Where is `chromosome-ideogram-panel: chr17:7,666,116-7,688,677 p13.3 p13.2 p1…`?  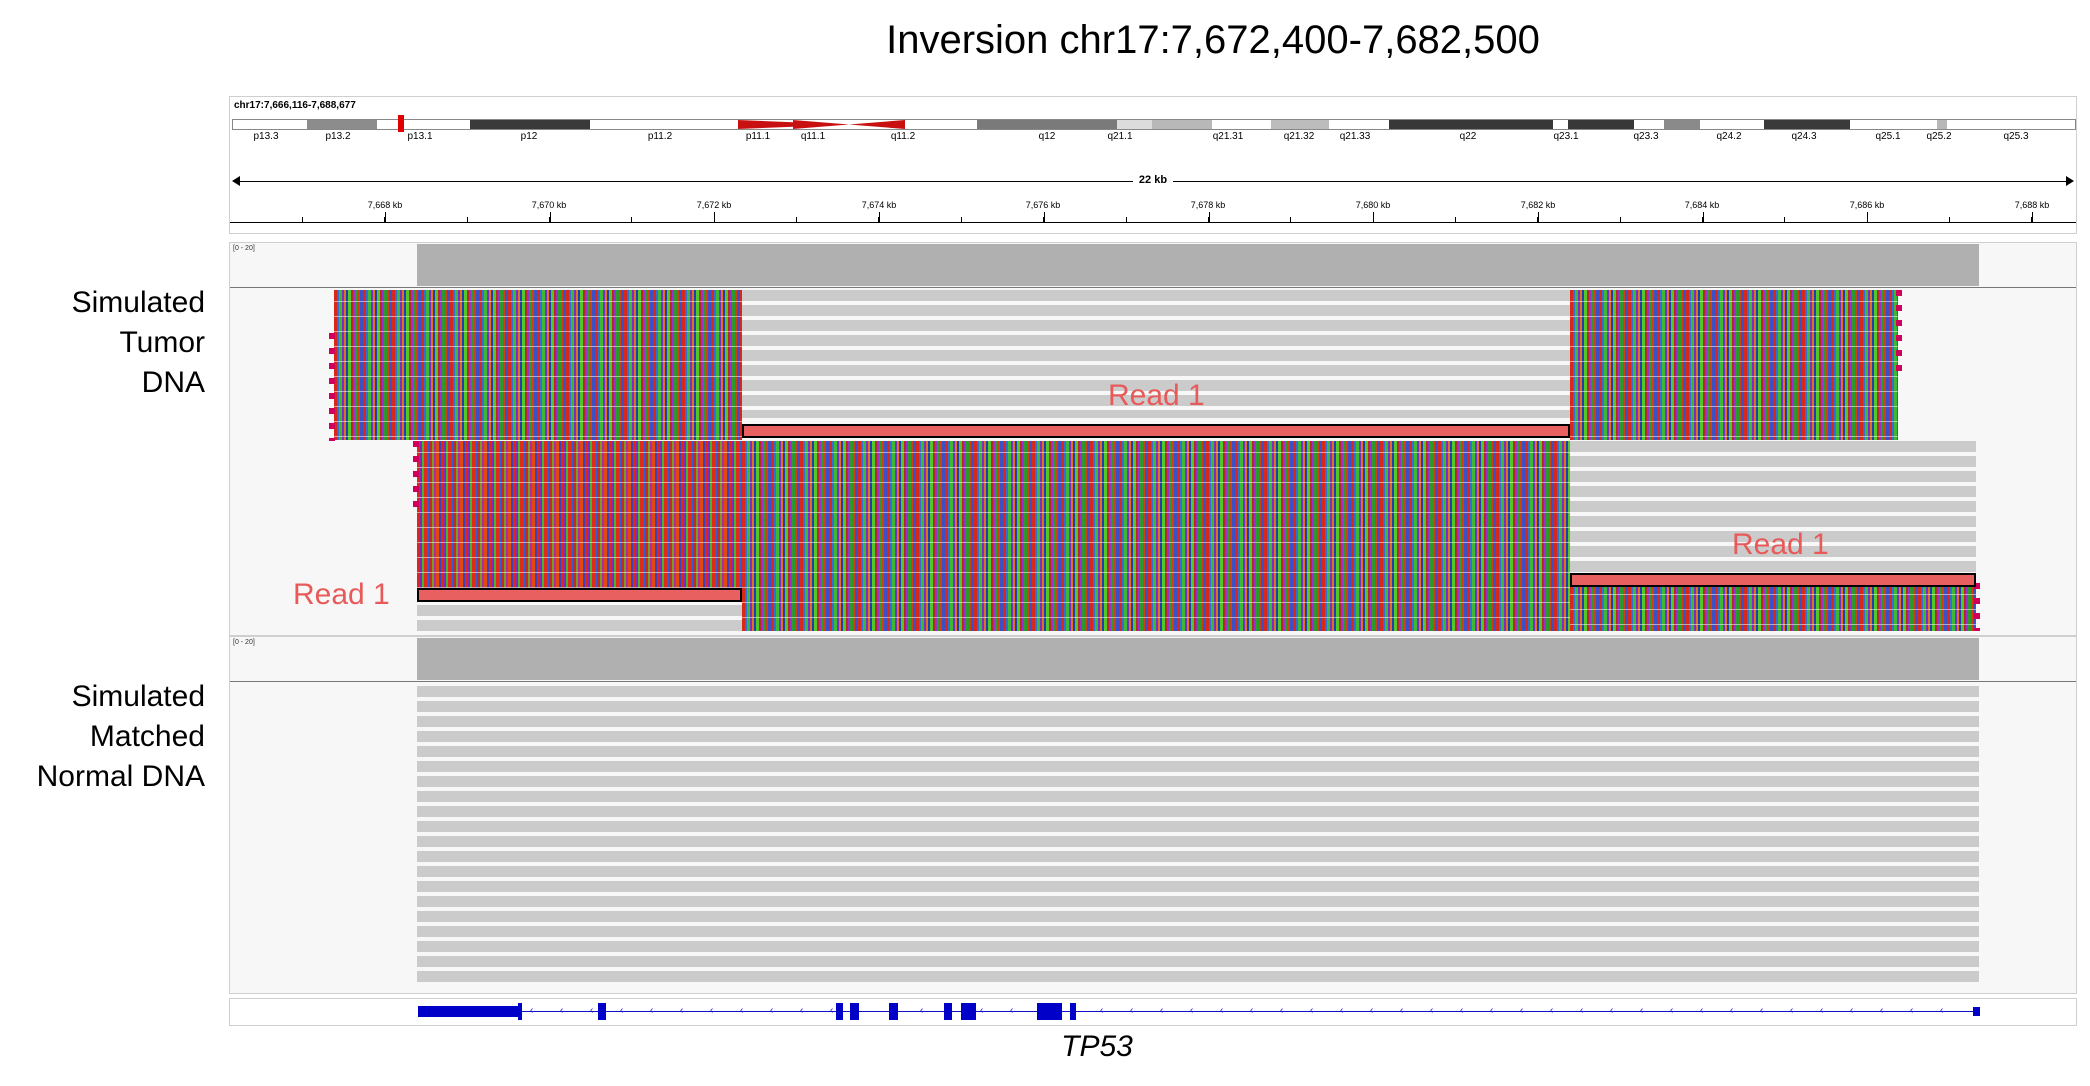
chromosome-ideogram-panel: chr17:7,666,116-7,688,677 p13.3 p13.2 p1… is located at coordinates (1153, 165).